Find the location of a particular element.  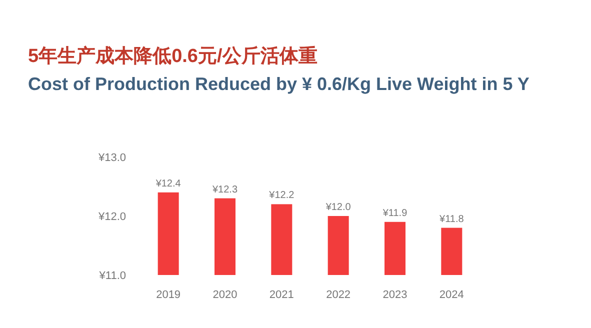

data-label: ¥11.9 is located at coordinates (395, 213).